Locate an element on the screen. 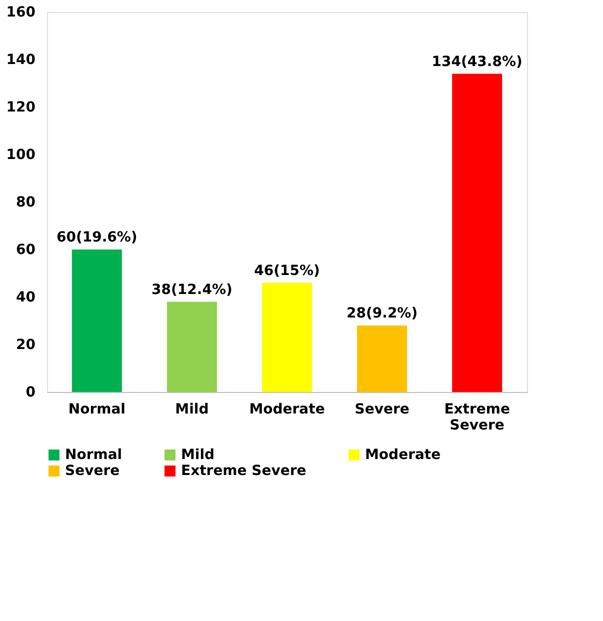 Image resolution: width=603 pixels, height=621 pixels. data-label: 28(9.2%) is located at coordinates (382, 314).